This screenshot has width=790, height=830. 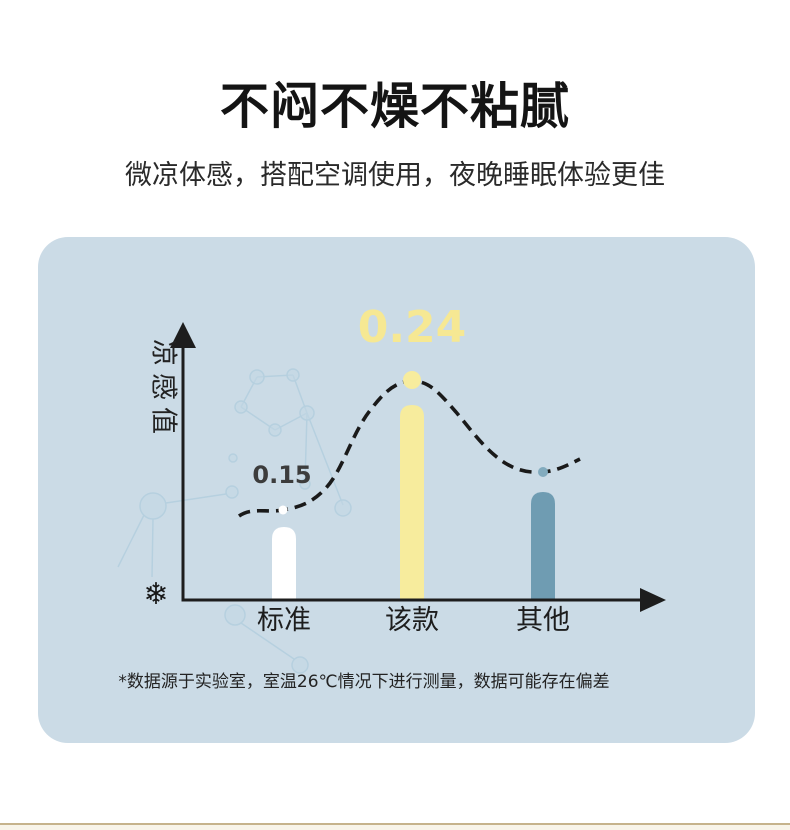 I want to click on data-dot-standard, so click(x=283, y=510).